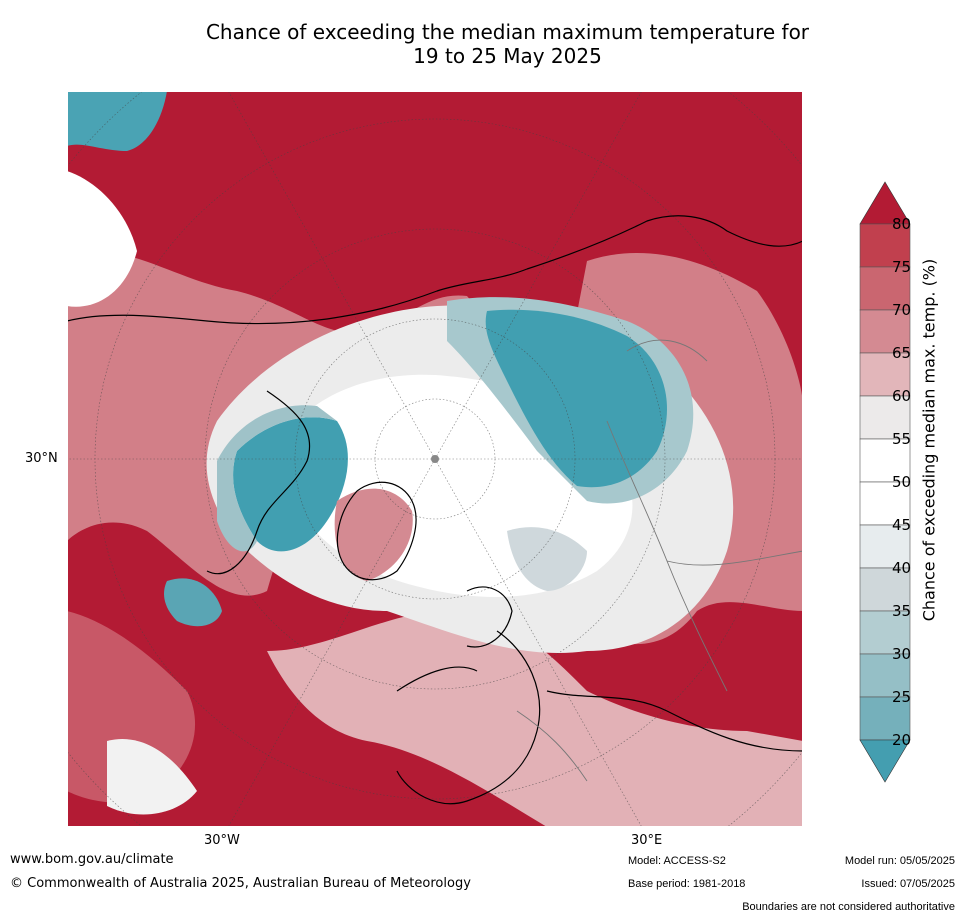 The image size is (965, 919). I want to click on colorbar-bottom-arrow, so click(885, 761).